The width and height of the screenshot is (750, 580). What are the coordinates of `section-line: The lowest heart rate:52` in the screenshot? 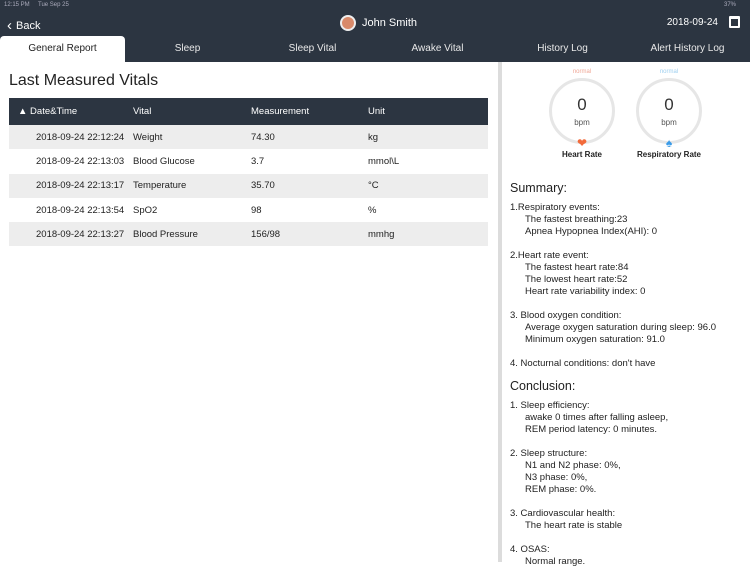 It's located at (576, 279).